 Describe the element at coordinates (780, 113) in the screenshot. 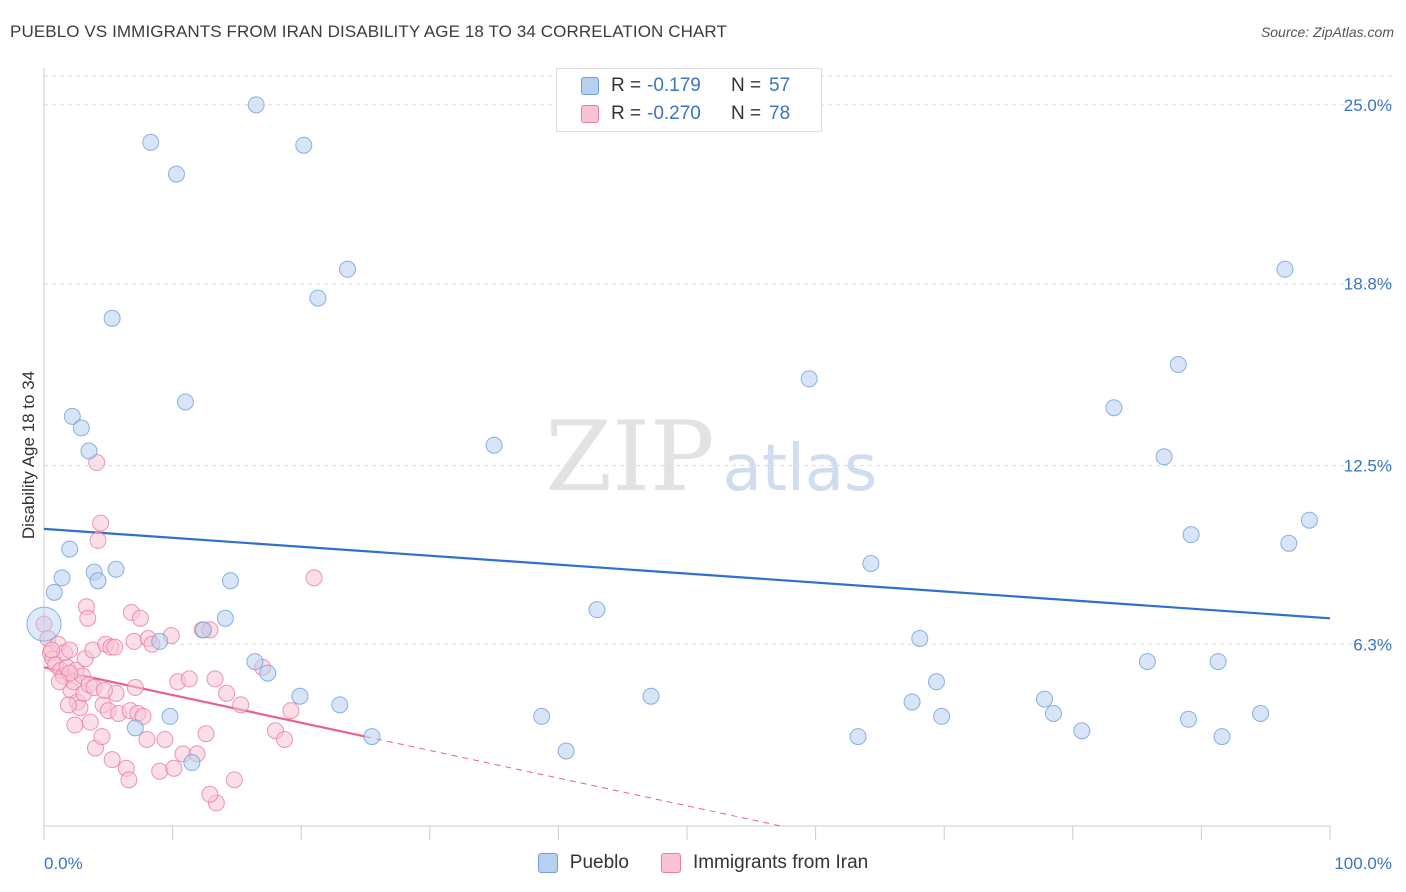

I see `legend-n-value: 78` at that location.